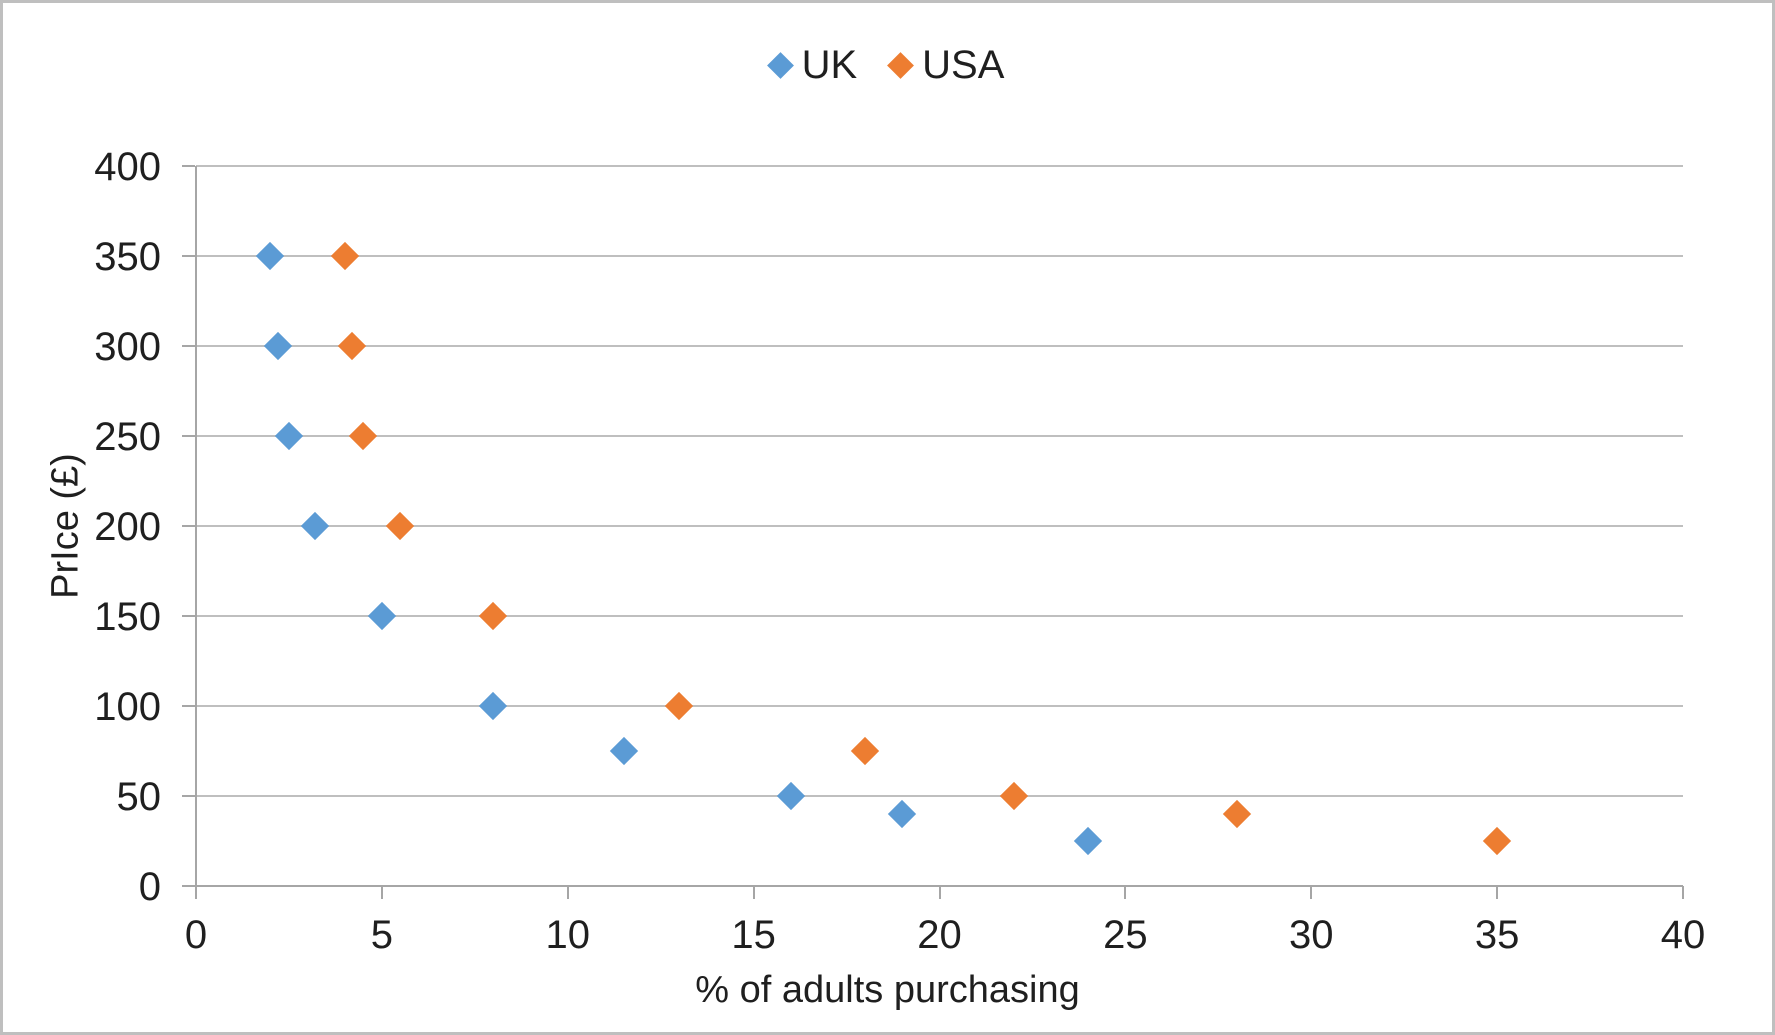 This screenshot has width=1775, height=1035. I want to click on y-tick-label: 100, so click(127, 707).